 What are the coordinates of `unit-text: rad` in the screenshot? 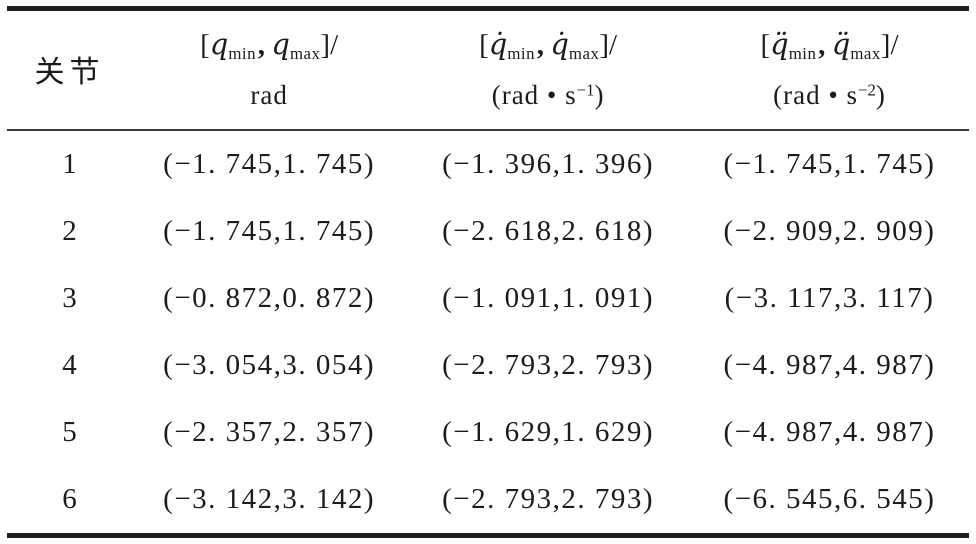 It's located at (269, 95).